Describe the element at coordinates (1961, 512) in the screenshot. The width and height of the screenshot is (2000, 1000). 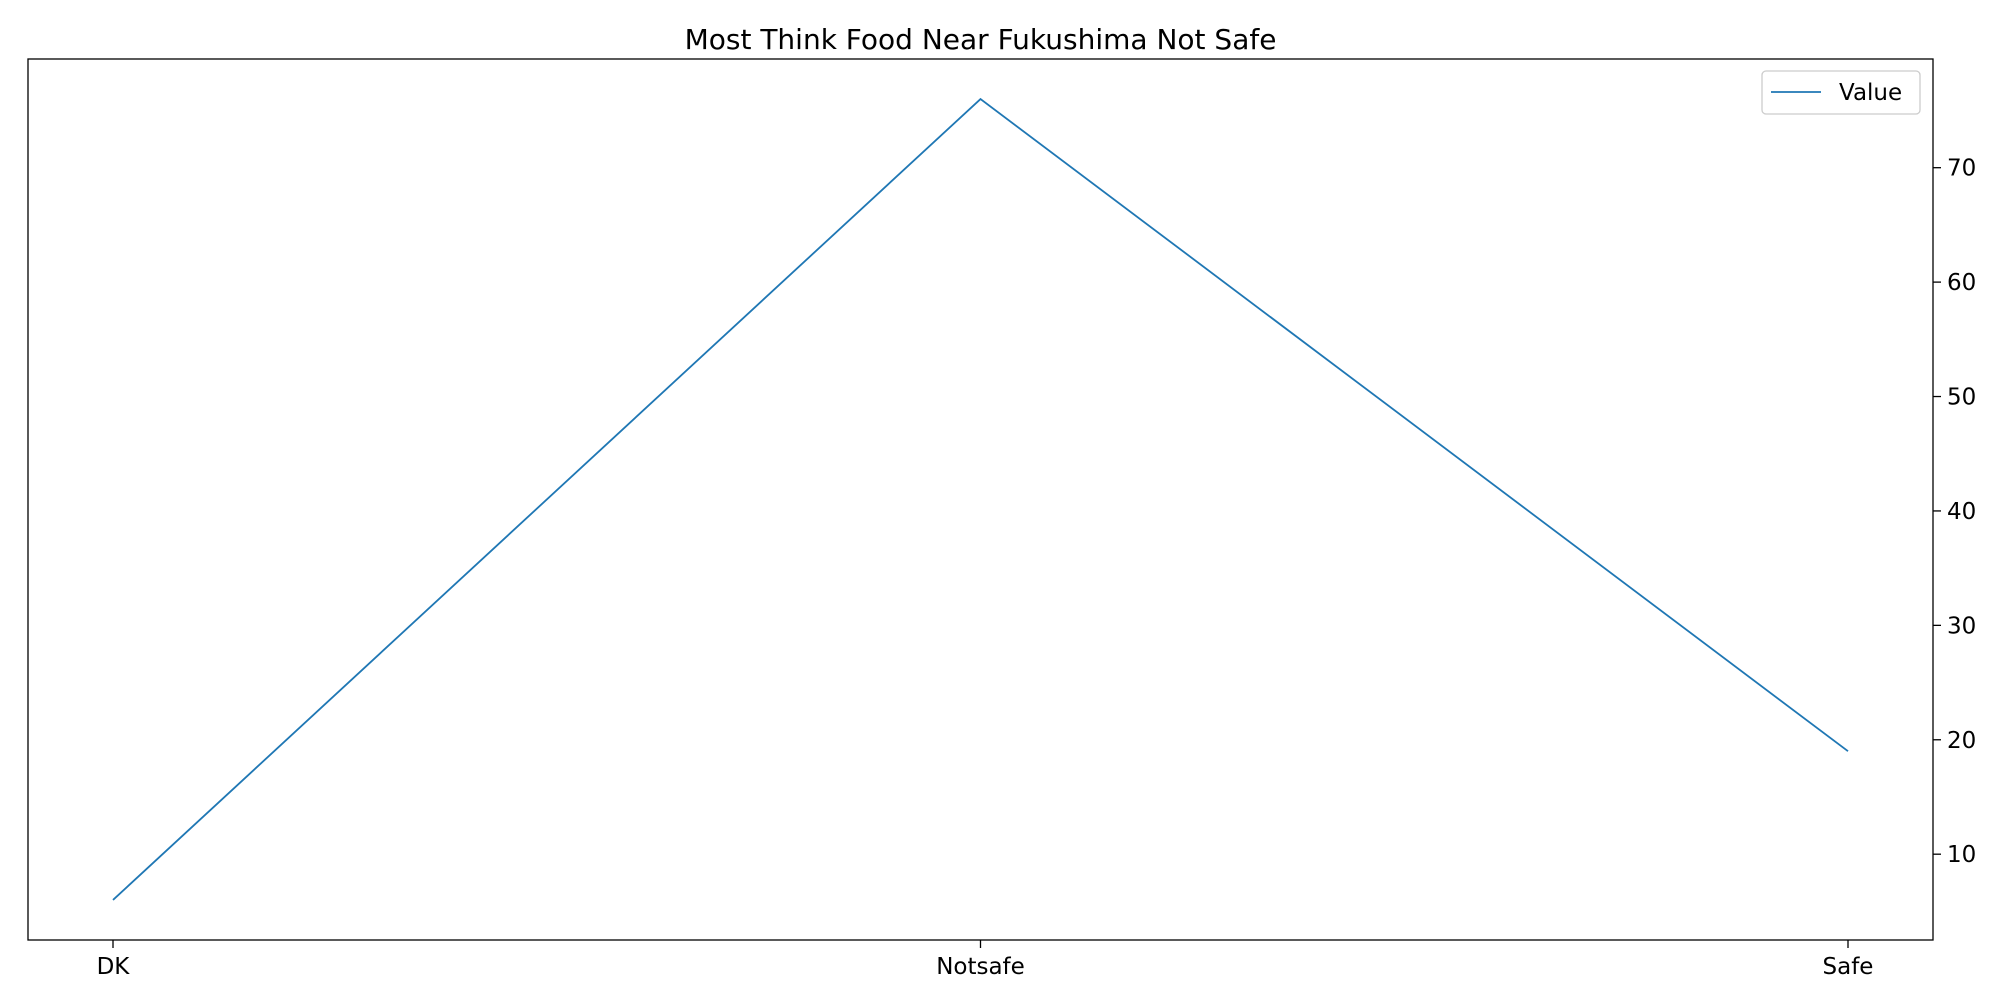
I see `y-tick-label: 40` at that location.